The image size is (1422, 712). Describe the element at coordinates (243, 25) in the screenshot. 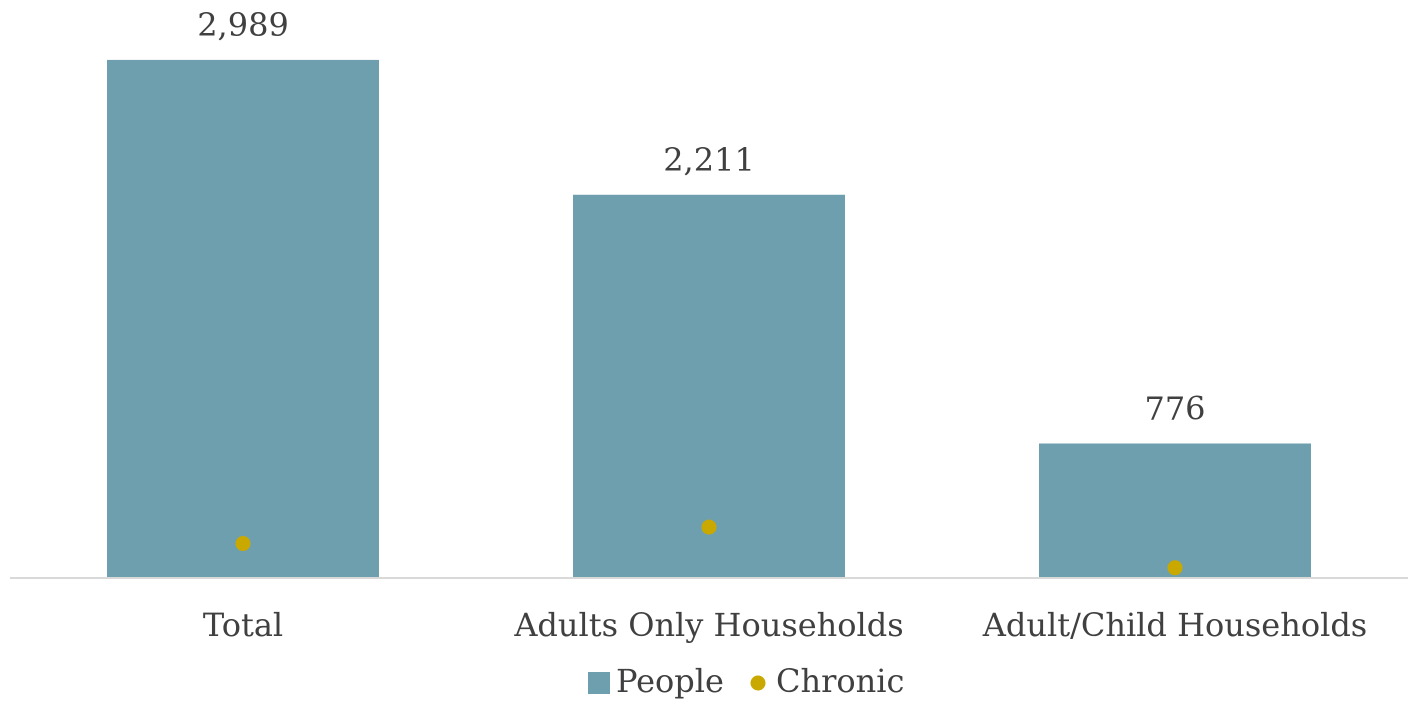

I see `bar-value-label-0: 2,989` at that location.